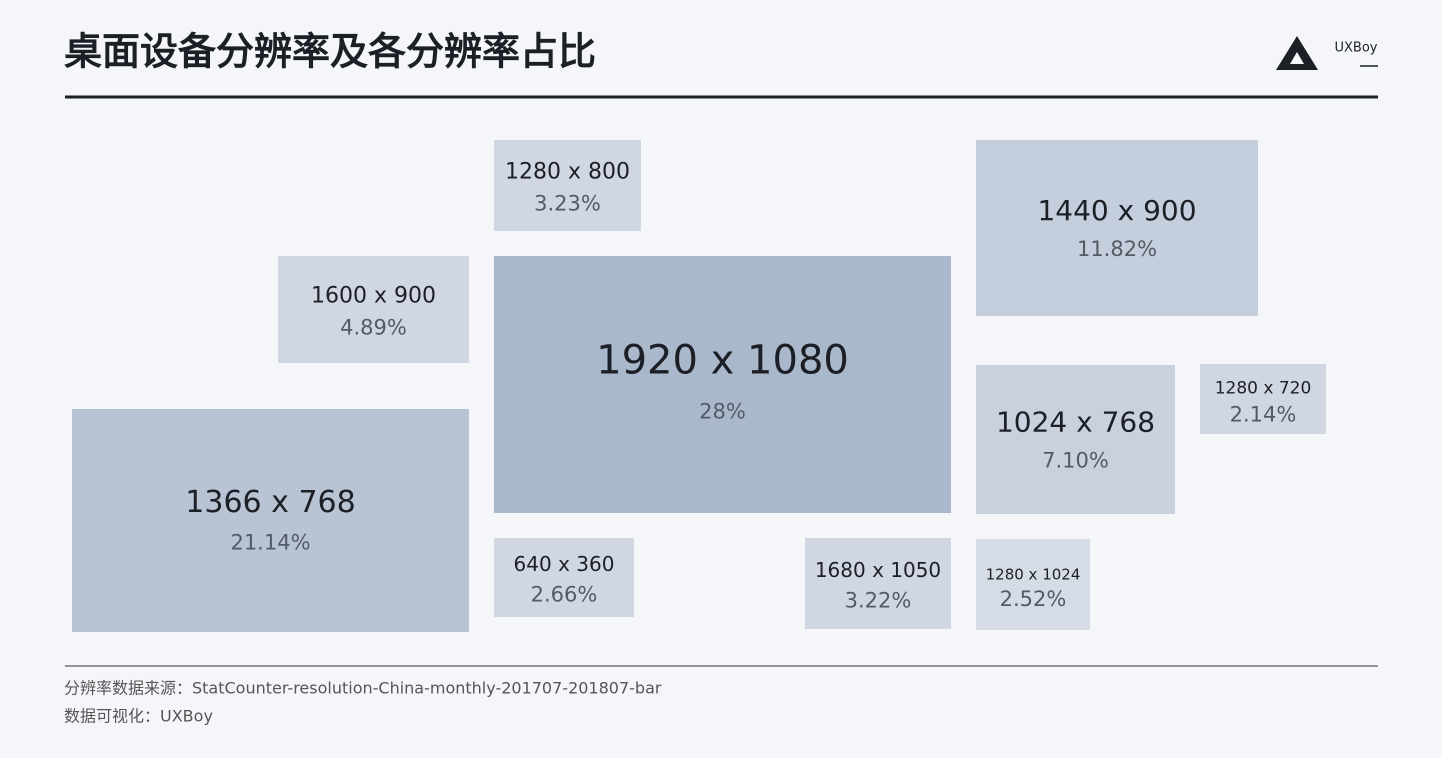 The width and height of the screenshot is (1442, 758). I want to click on tile-label: 640 x 360, so click(564, 564).